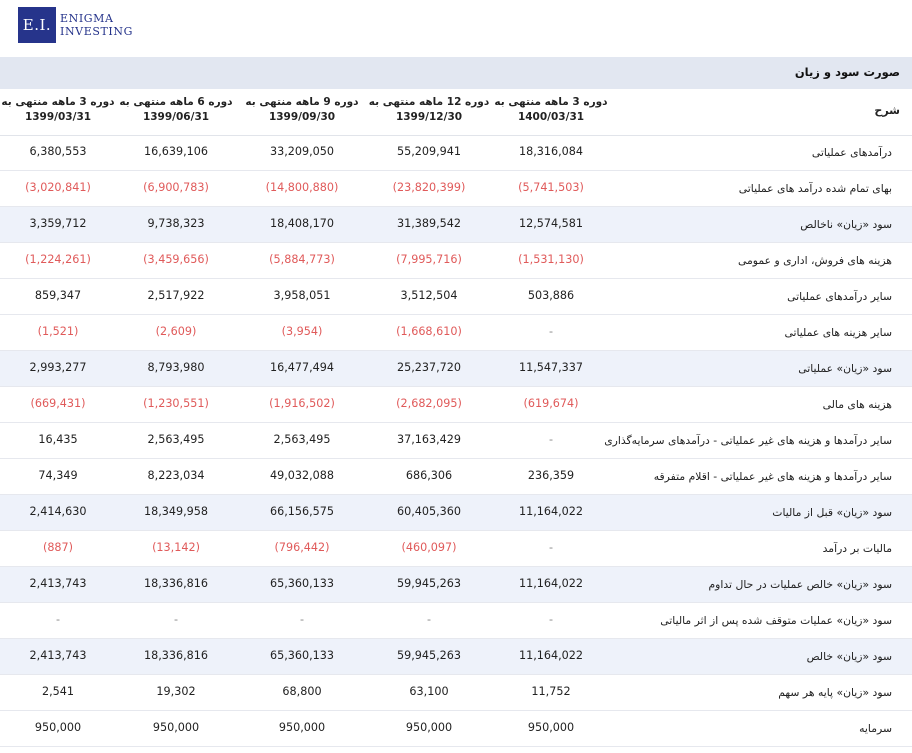 Image resolution: width=912 pixels, height=753 pixels. I want to click on table-cell: 686,306, so click(429, 475).